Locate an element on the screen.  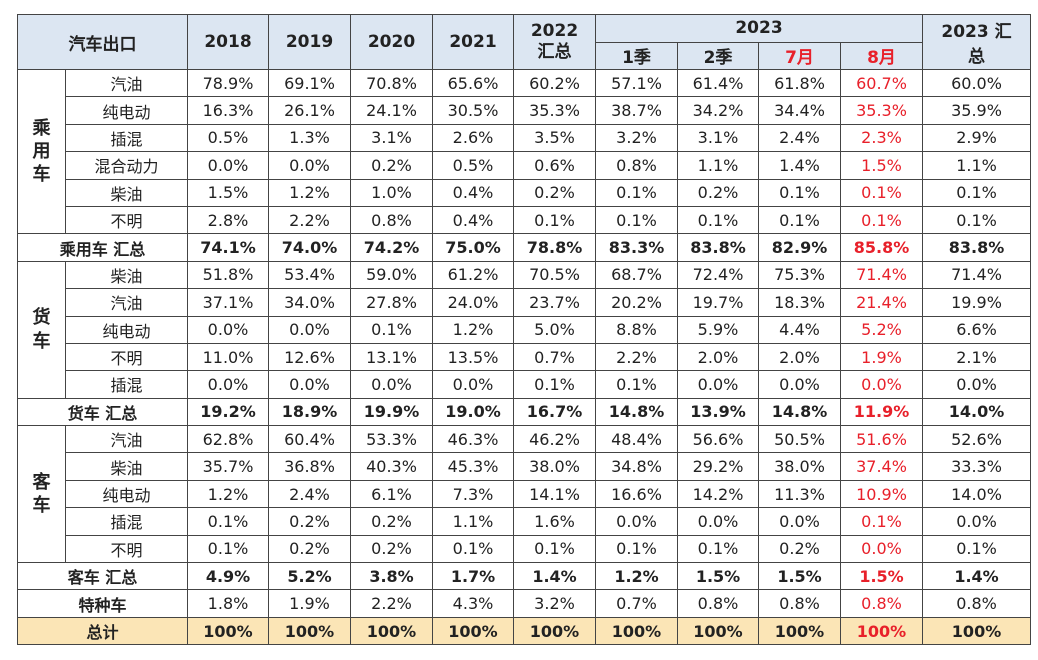
value-cell: 1.1% is located at coordinates (718, 165).